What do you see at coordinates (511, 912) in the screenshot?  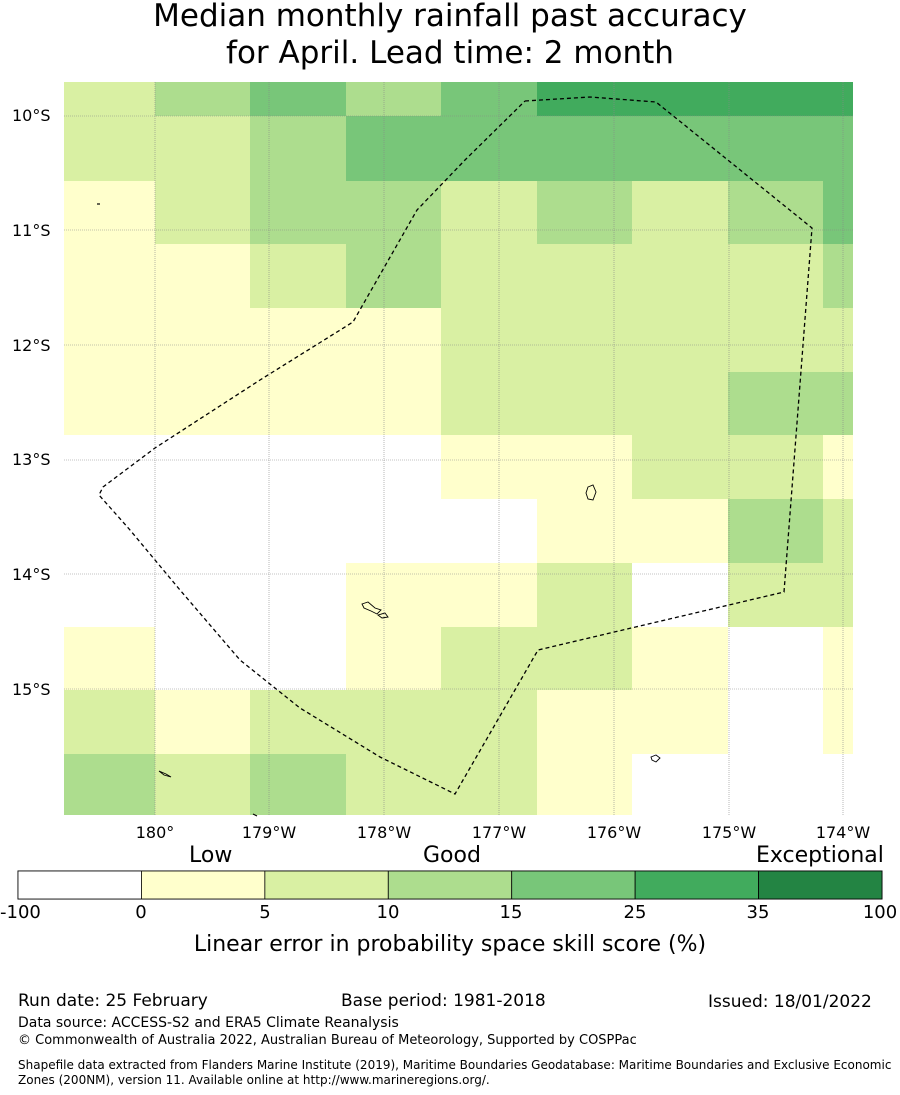 I see `colorbar-tick-15: 15` at bounding box center [511, 912].